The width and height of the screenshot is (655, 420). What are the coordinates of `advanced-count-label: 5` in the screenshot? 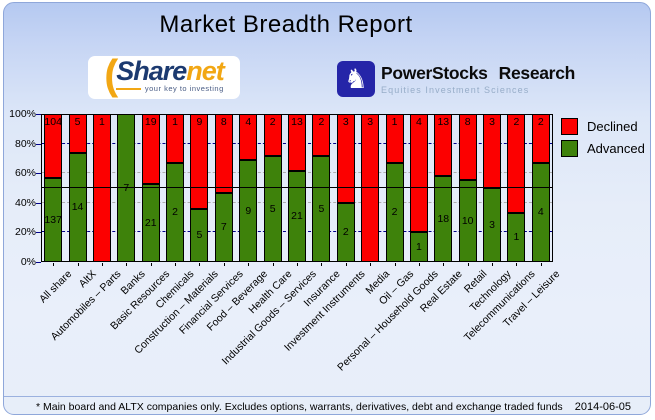 It's located at (199, 235).